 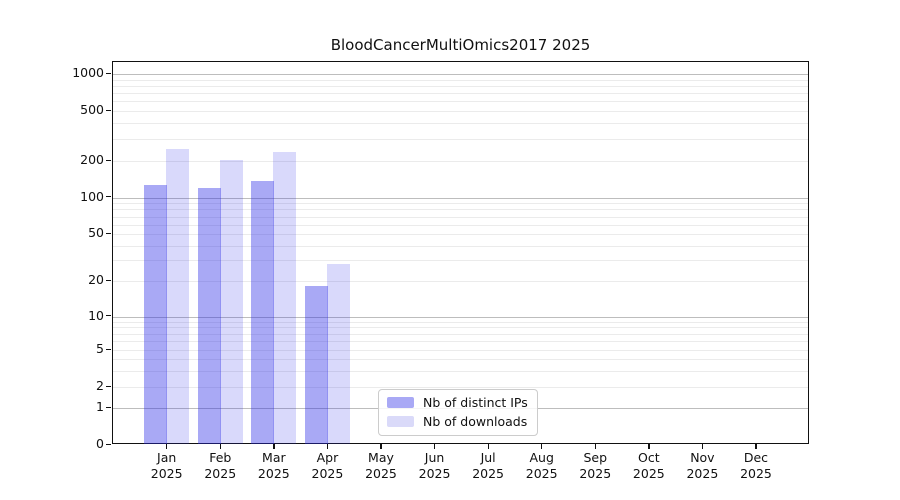 What do you see at coordinates (263, 312) in the screenshot?
I see `bar-mar-distinct-ips` at bounding box center [263, 312].